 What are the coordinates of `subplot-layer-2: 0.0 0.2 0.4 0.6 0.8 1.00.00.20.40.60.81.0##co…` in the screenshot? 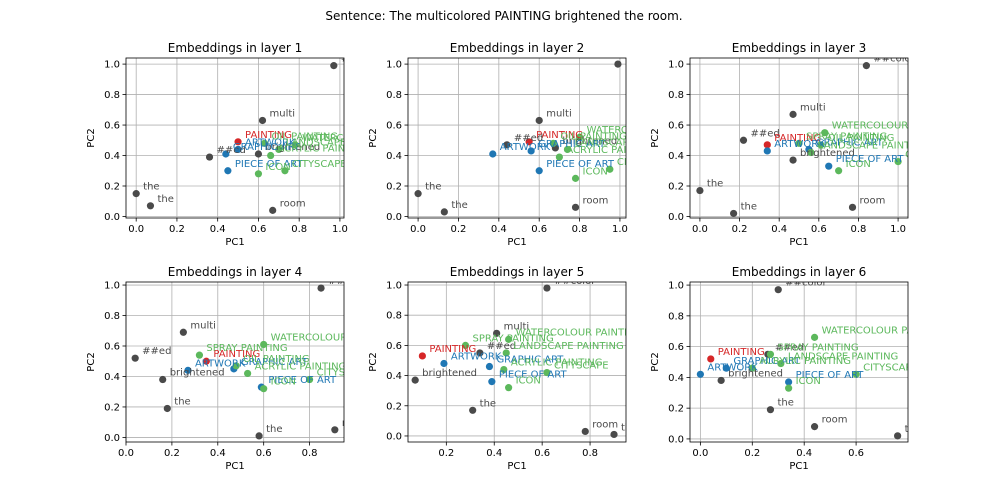 It's located at (541, 144).